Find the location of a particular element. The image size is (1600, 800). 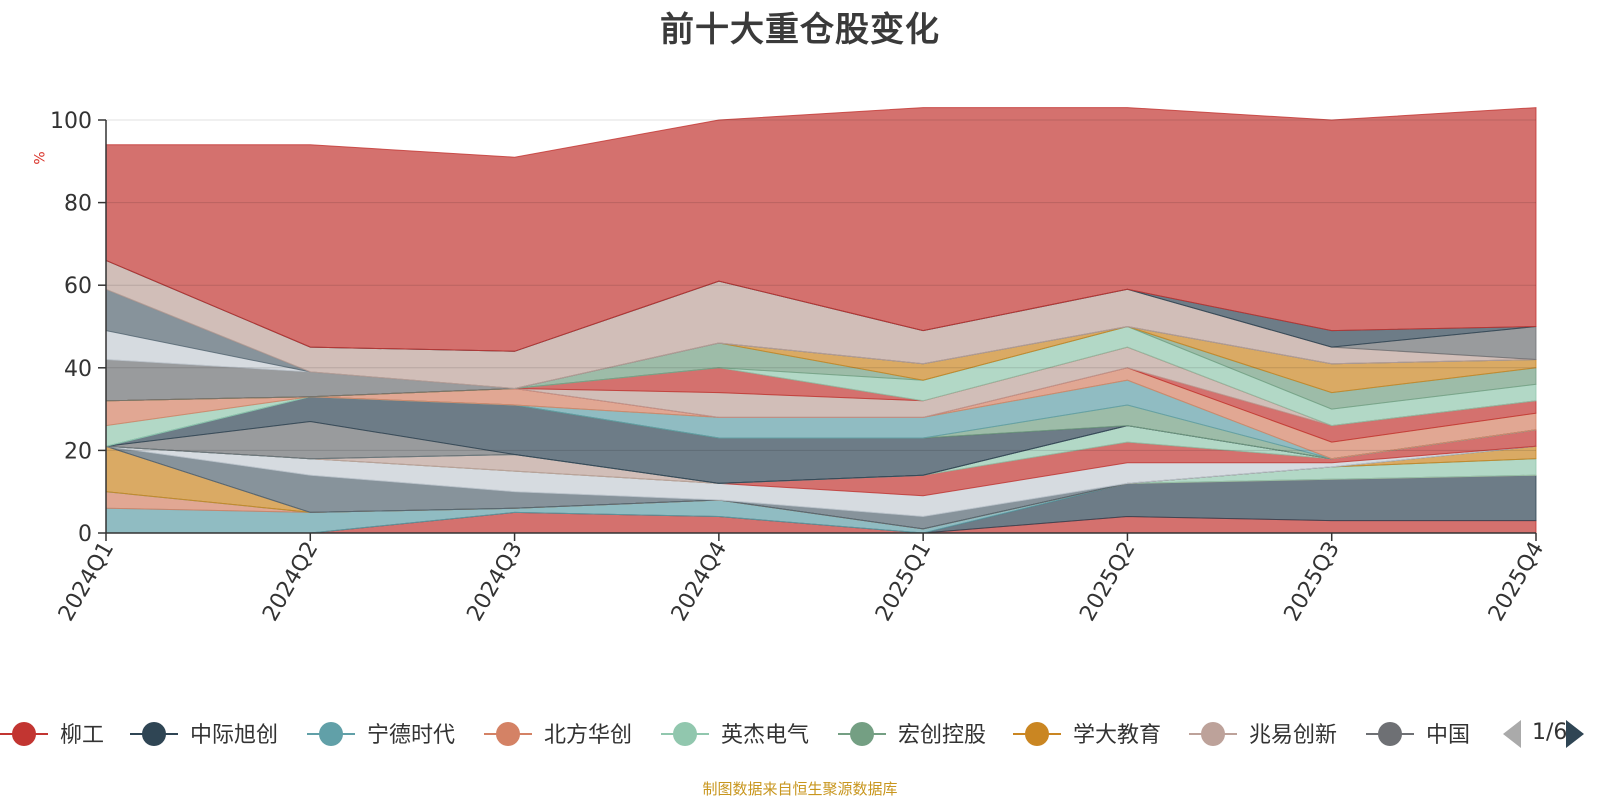

legend-item: 宏创控股 is located at coordinates (912, 735).